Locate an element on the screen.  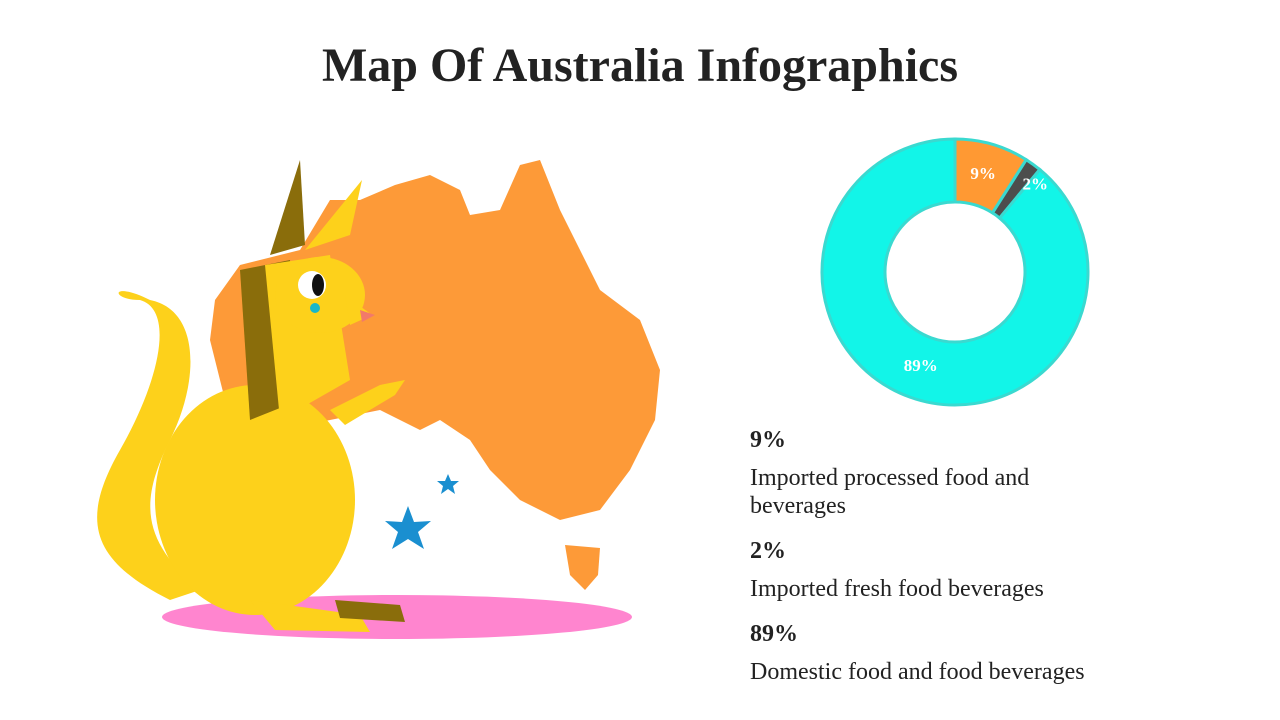
donut-slice is located at coordinates (955, 272).